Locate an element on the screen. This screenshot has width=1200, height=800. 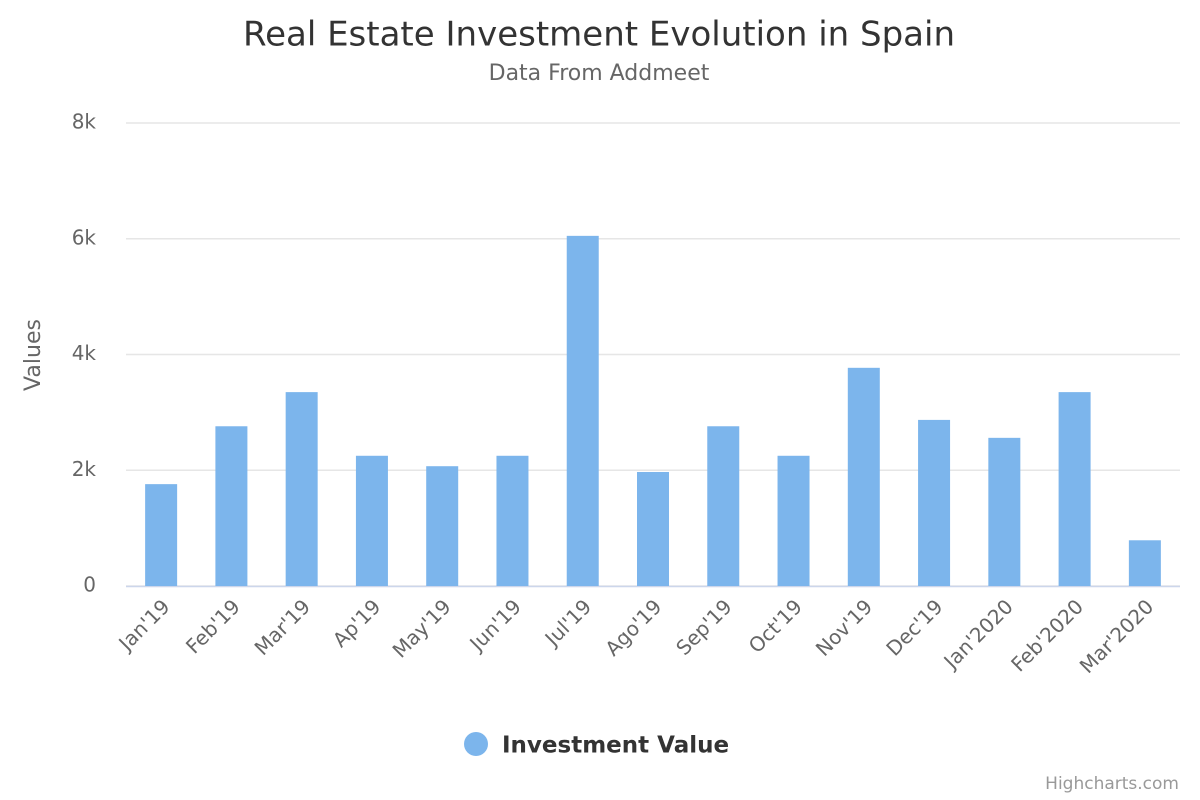
x-tick-label: Ap'19 is located at coordinates (357, 623).